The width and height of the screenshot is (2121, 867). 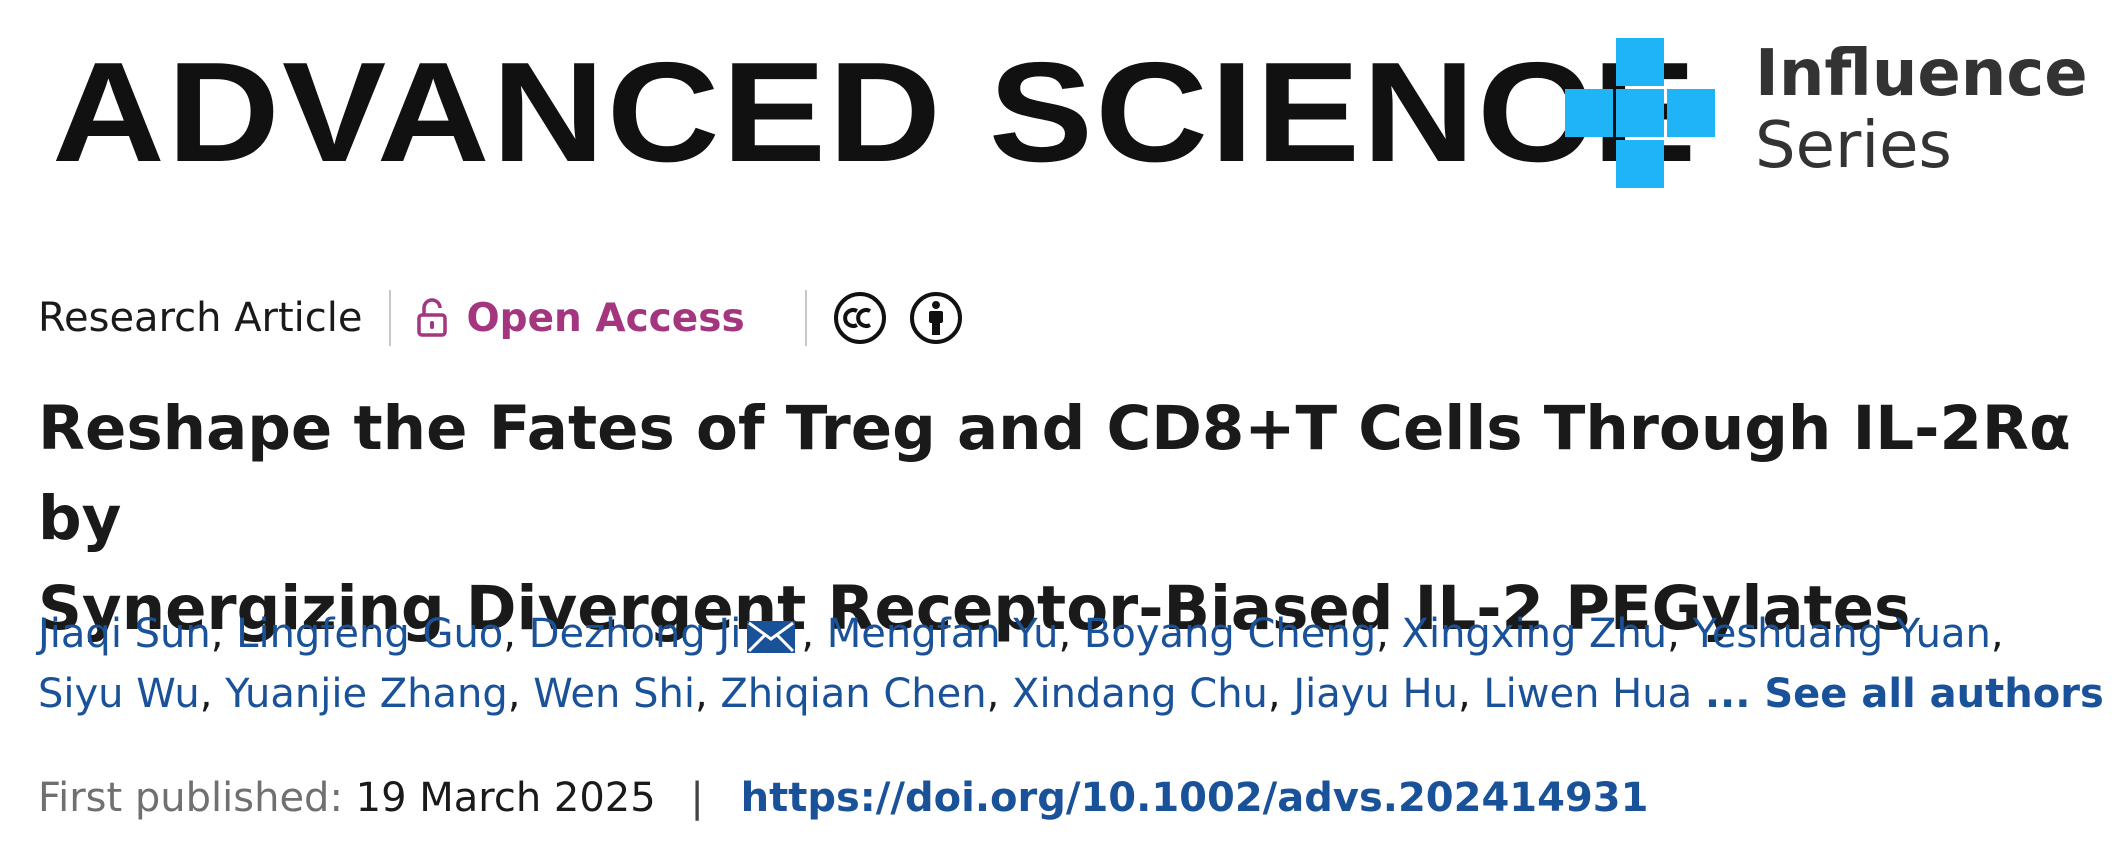 I want to click on article-type: Research Article, so click(x=200, y=318).